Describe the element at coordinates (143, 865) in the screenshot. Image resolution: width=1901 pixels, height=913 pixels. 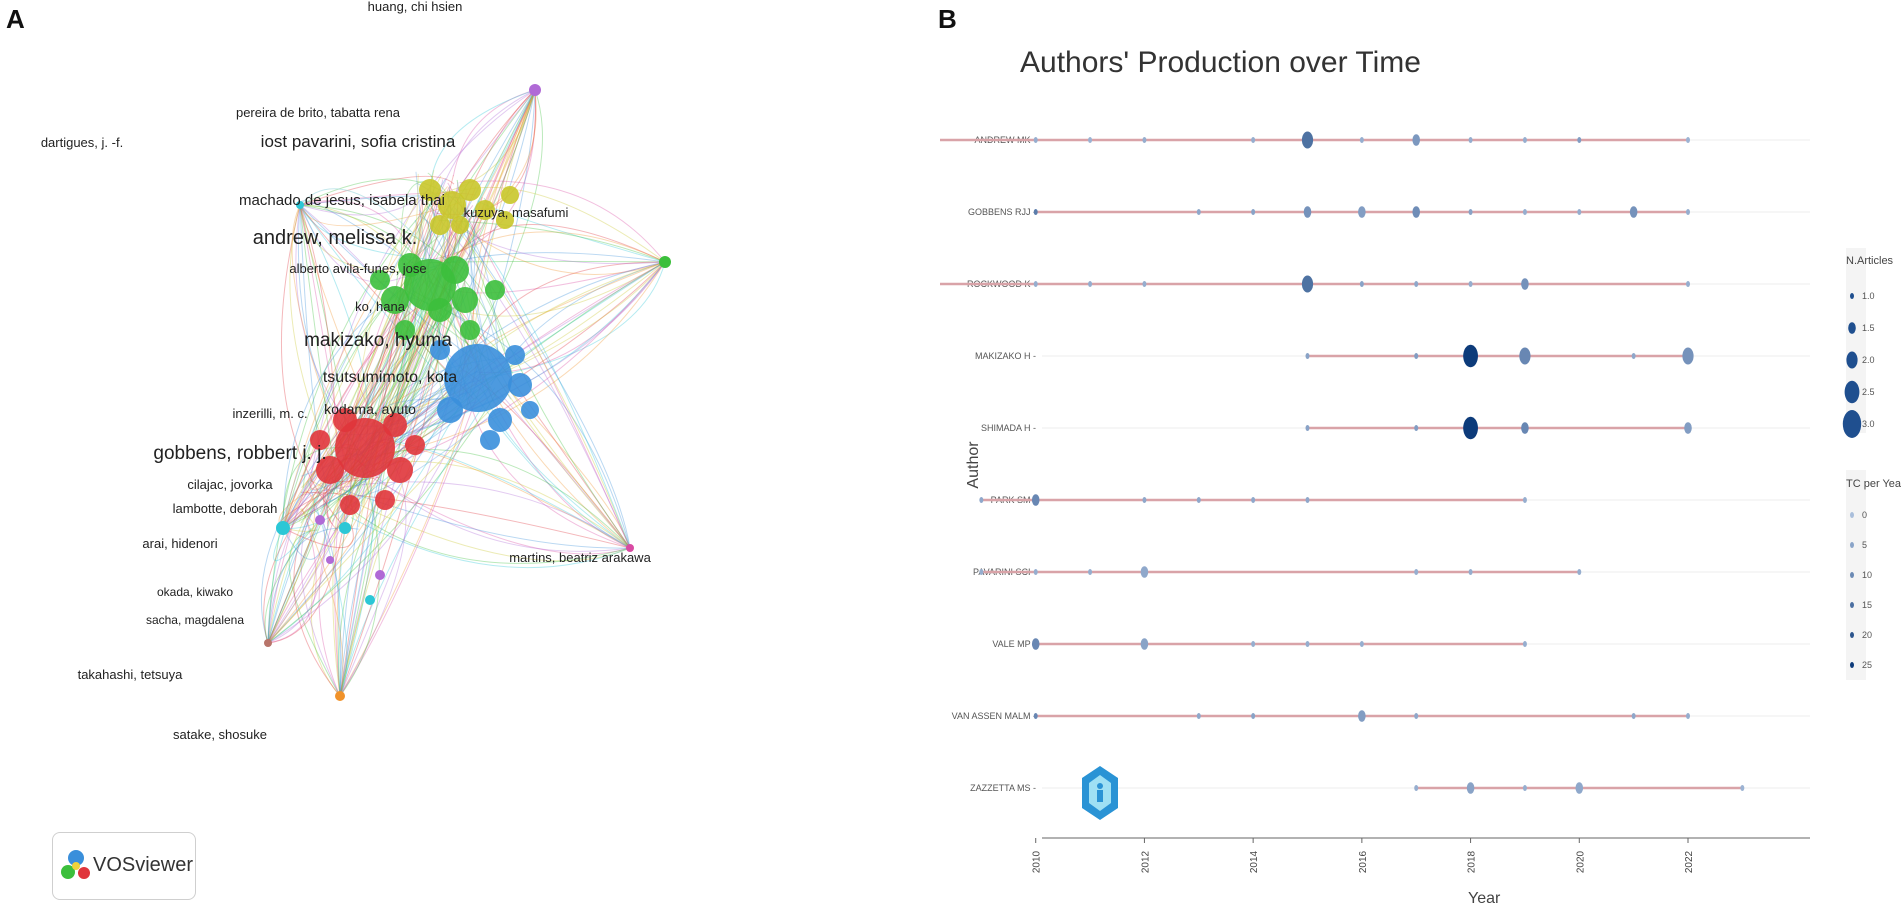
I see `vosviewer-logo-text: VOSviewer` at that location.